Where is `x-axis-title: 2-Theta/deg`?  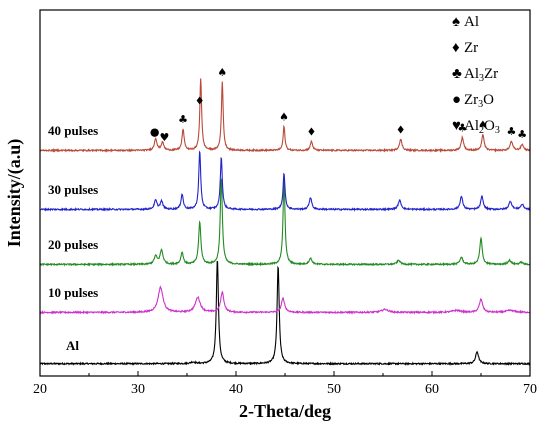
x-axis-title: 2-Theta/deg is located at coordinates (285, 411).